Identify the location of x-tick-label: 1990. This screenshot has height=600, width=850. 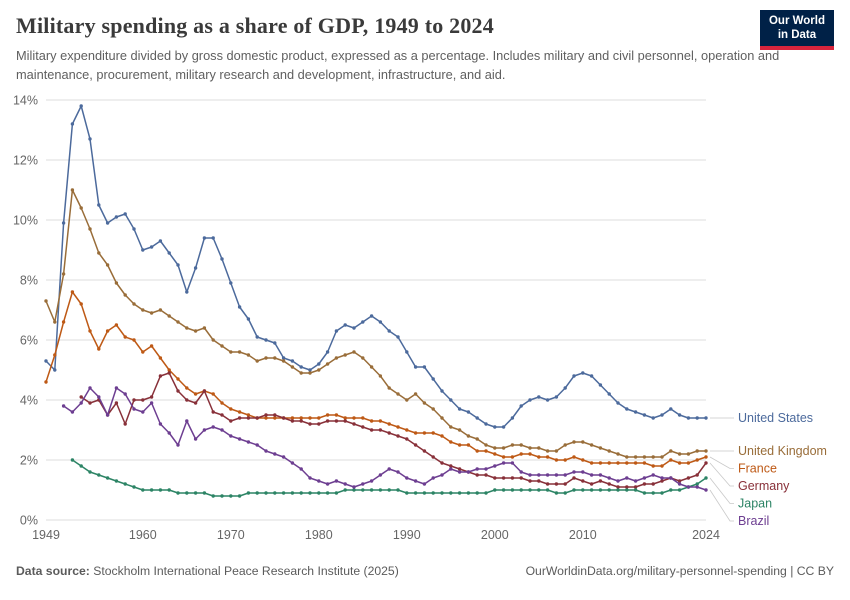
(407, 535).